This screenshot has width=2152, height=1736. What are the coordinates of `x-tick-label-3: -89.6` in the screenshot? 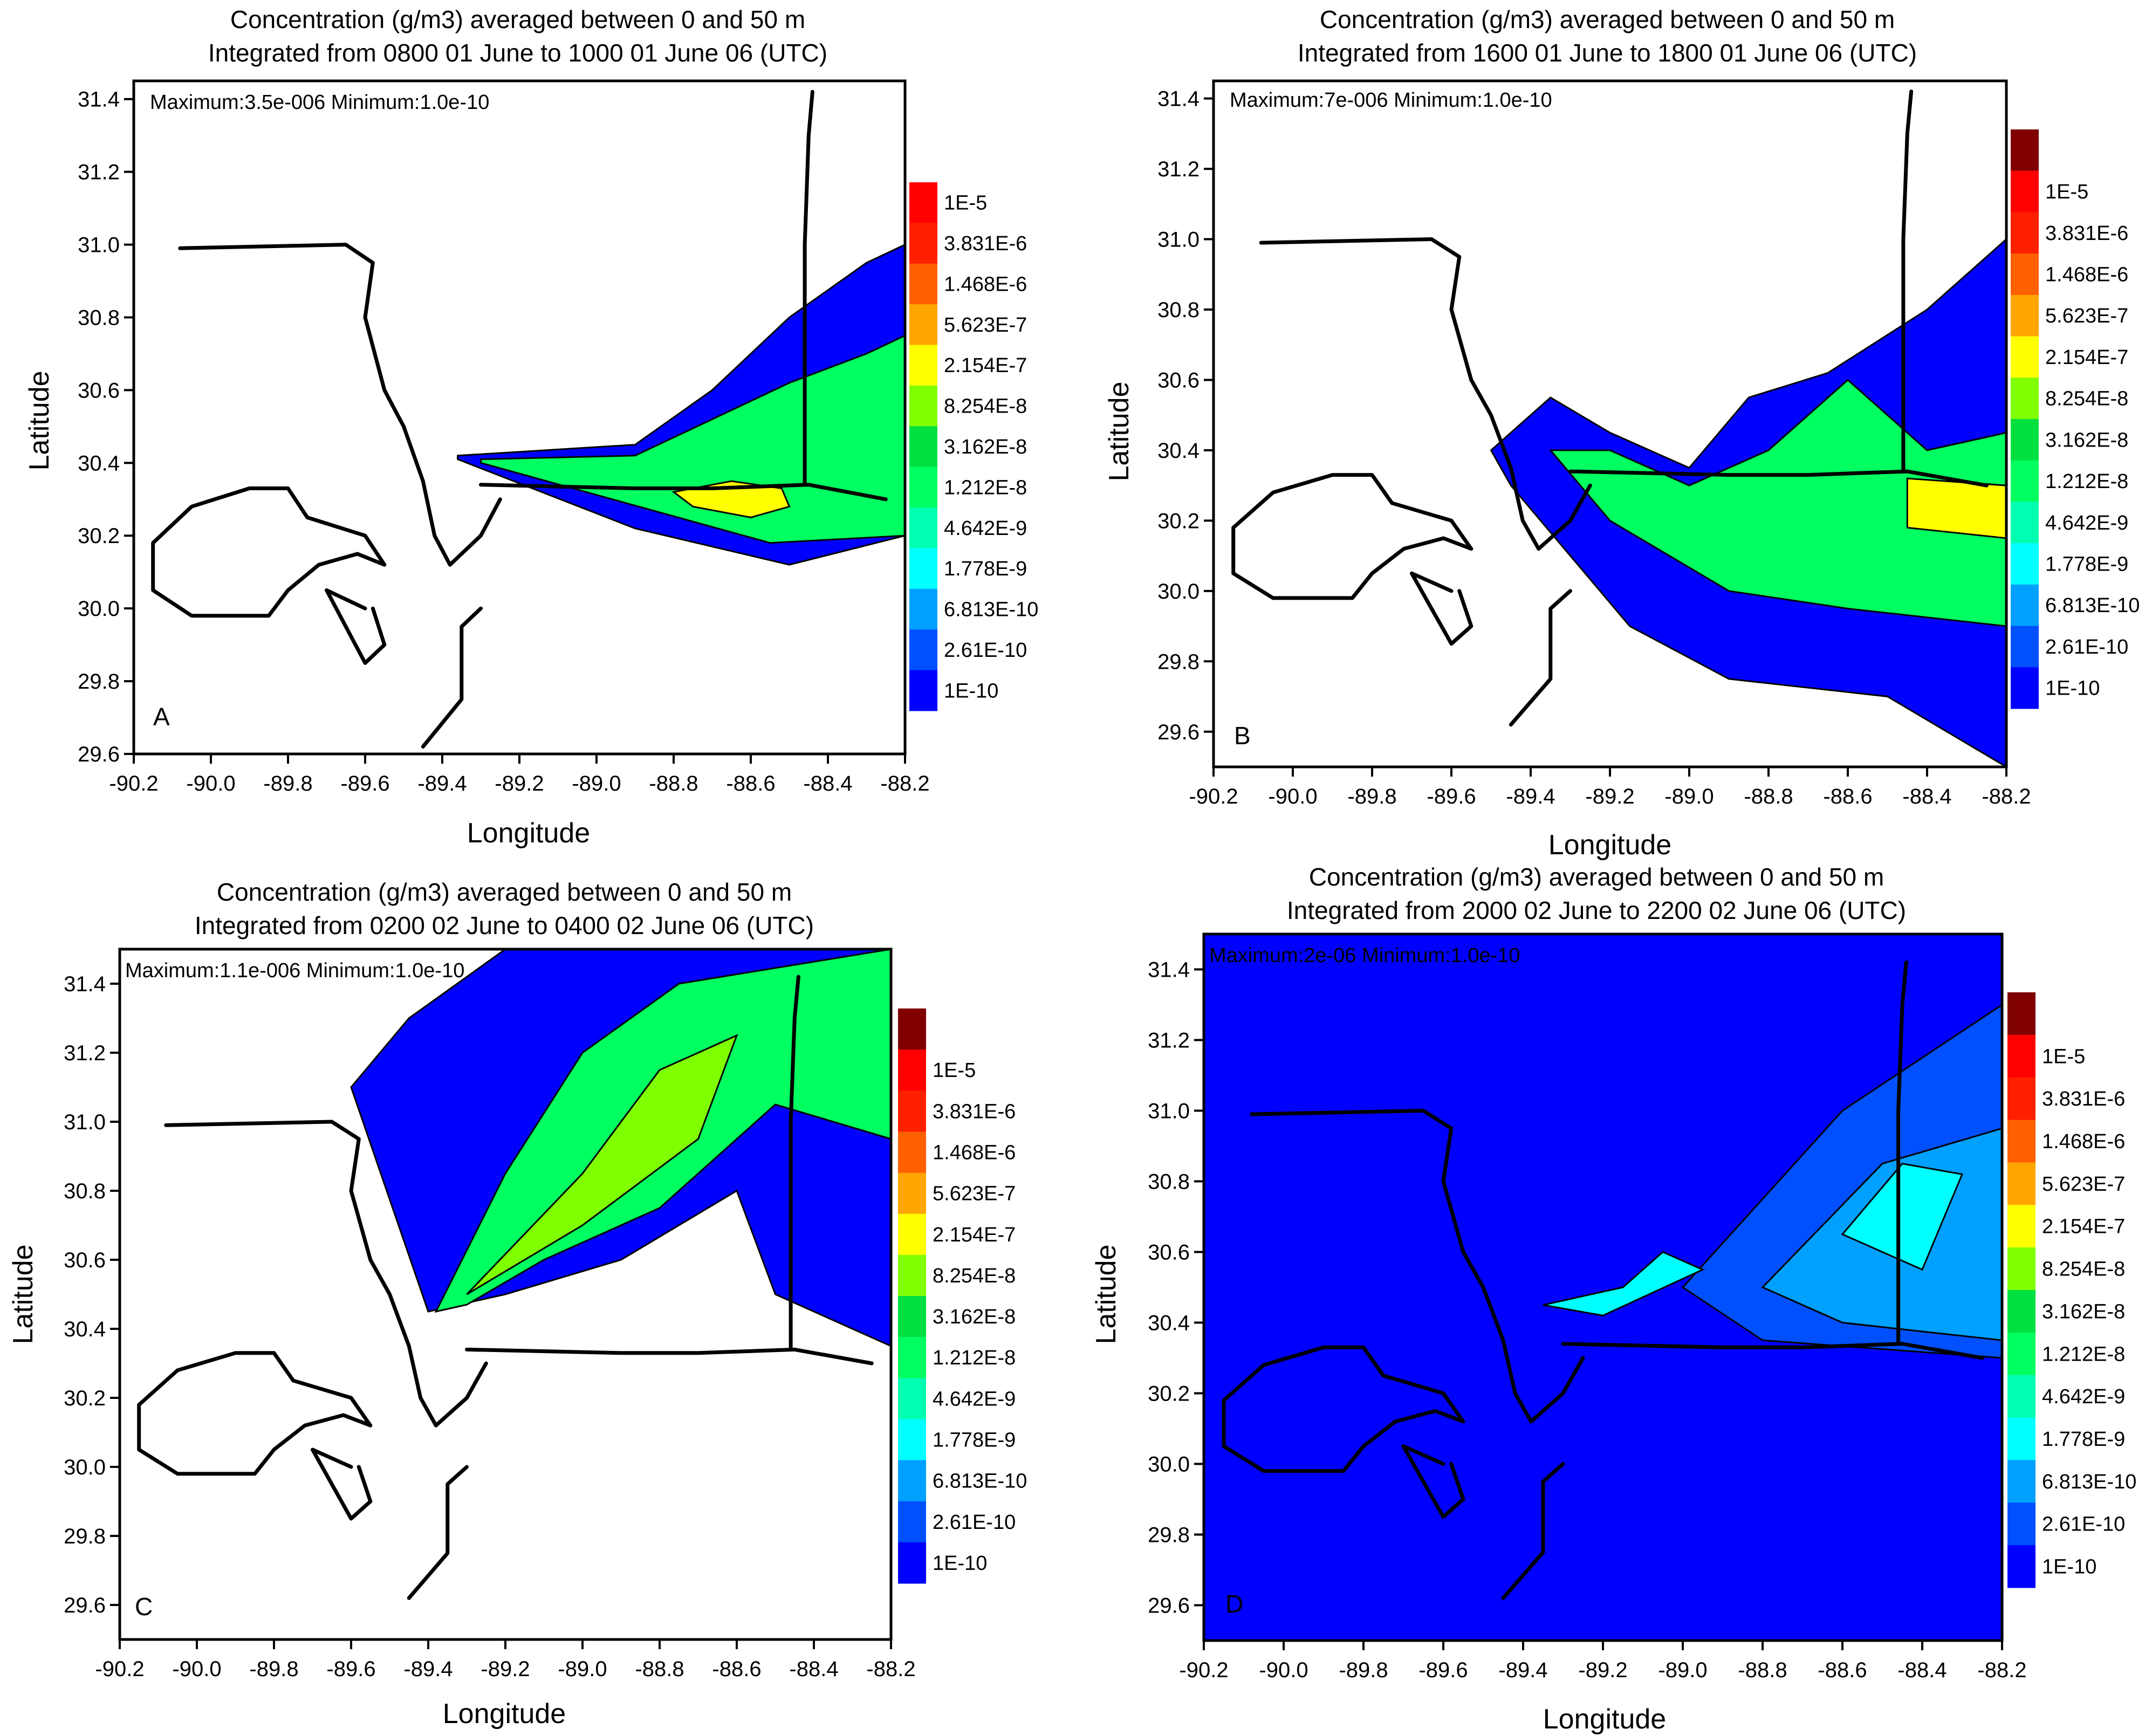 It's located at (1451, 796).